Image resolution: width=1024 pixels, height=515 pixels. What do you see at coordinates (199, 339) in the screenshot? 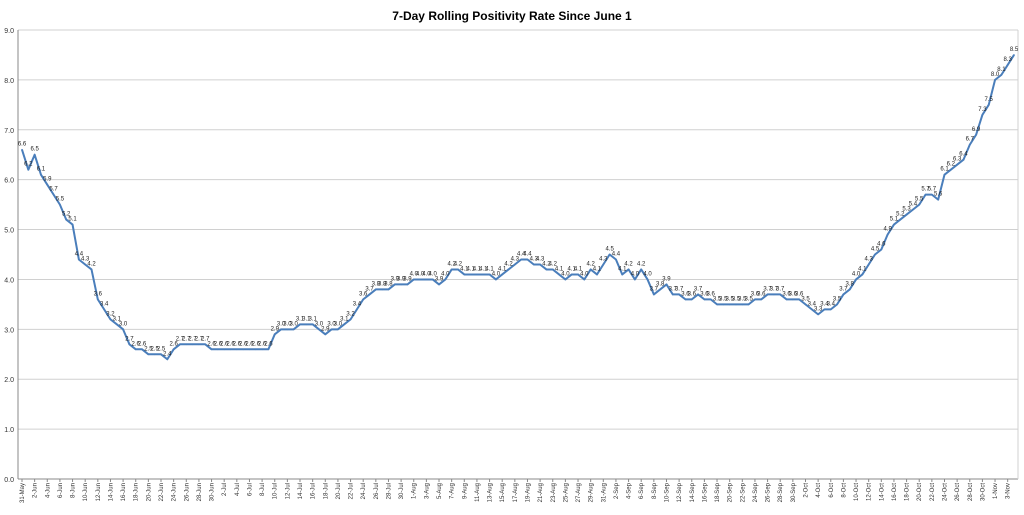
I see `data-label: 2.7` at bounding box center [199, 339].